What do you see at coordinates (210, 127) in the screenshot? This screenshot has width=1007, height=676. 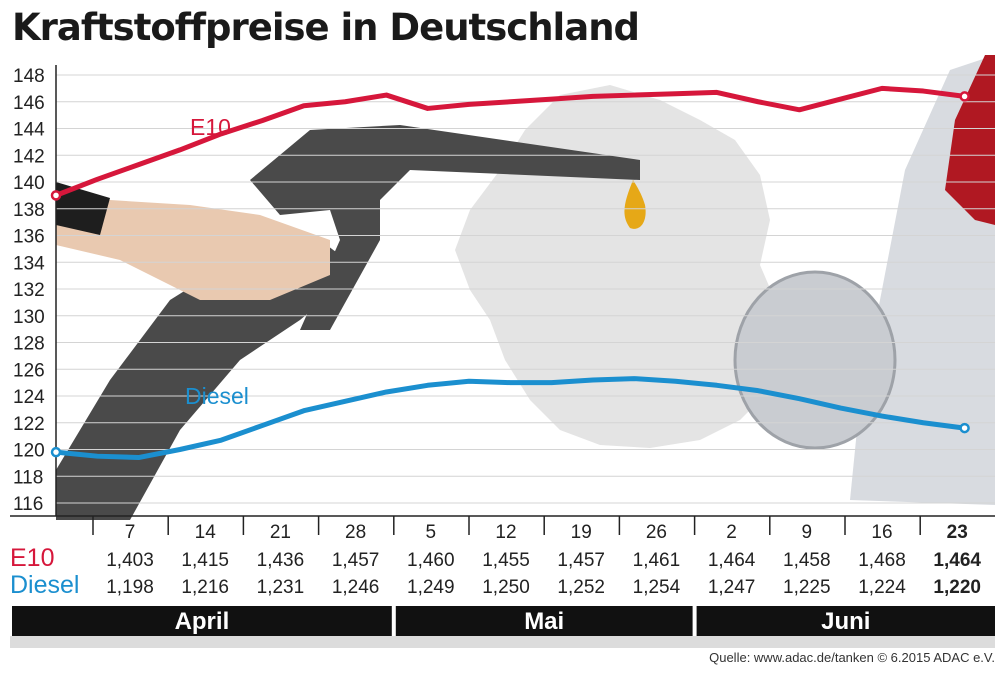 I see `e10-series-label: E10` at bounding box center [210, 127].